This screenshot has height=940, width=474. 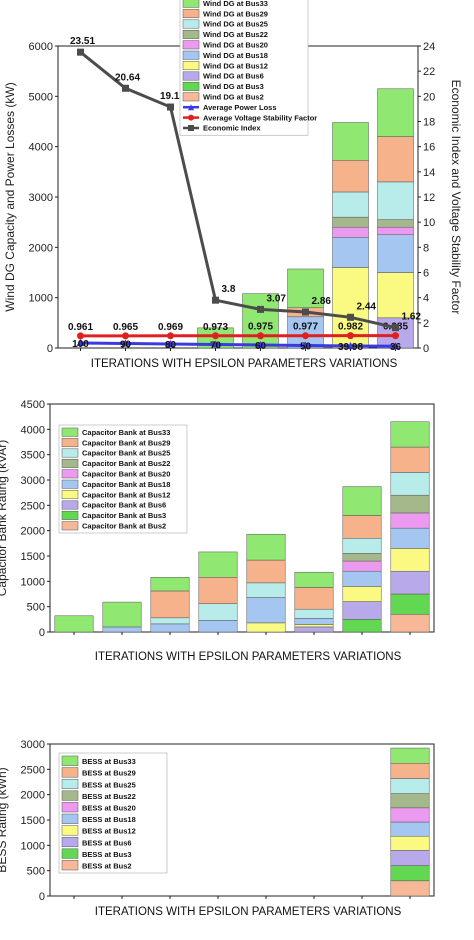 What do you see at coordinates (426, 274) in the screenshot?
I see `y2-tick-label: 6` at bounding box center [426, 274].